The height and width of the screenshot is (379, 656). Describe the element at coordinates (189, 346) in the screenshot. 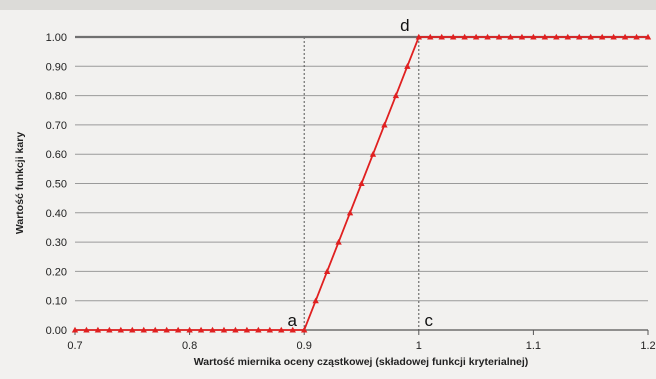

I see `x-tick-label: 0.8` at that location.